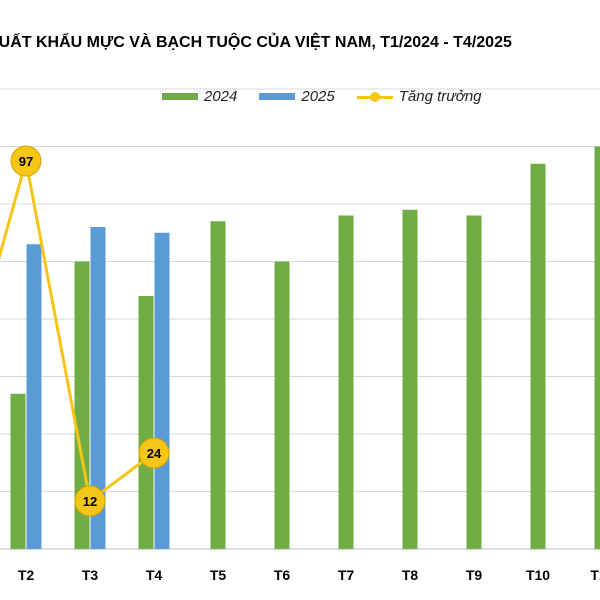  I want to click on x-tick-label: T11, so click(595, 575).